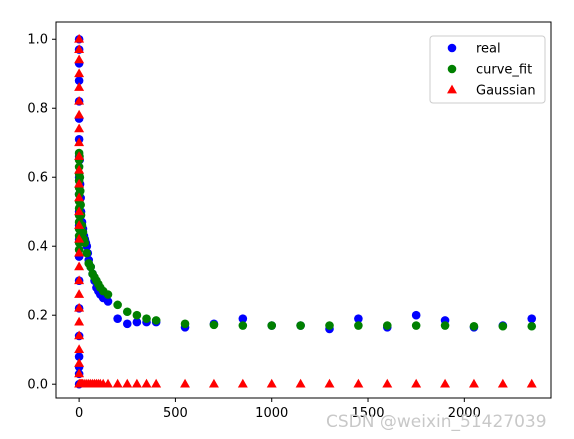  Describe the element at coordinates (504, 70) in the screenshot. I see `legend-label: curve_fit` at that location.